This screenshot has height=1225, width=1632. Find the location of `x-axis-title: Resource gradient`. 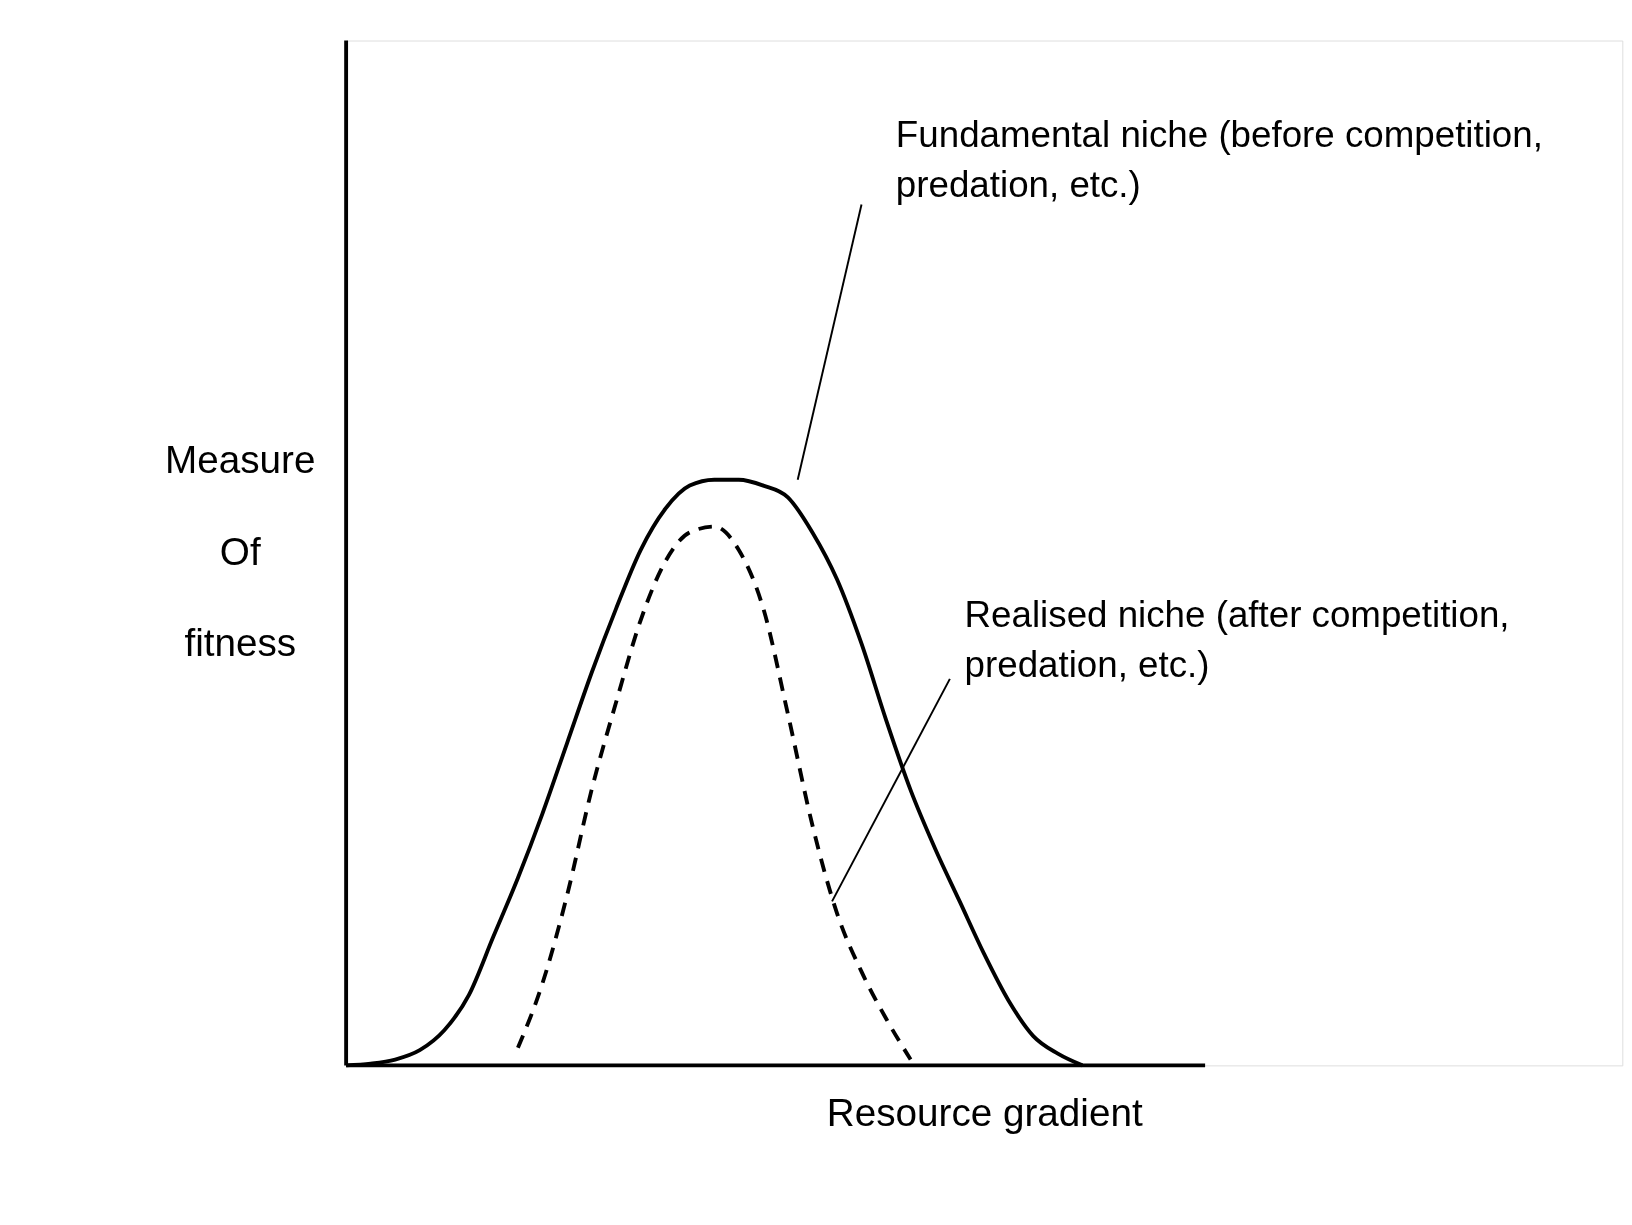

x-axis-title: Resource gradient is located at coordinates (984, 1112).